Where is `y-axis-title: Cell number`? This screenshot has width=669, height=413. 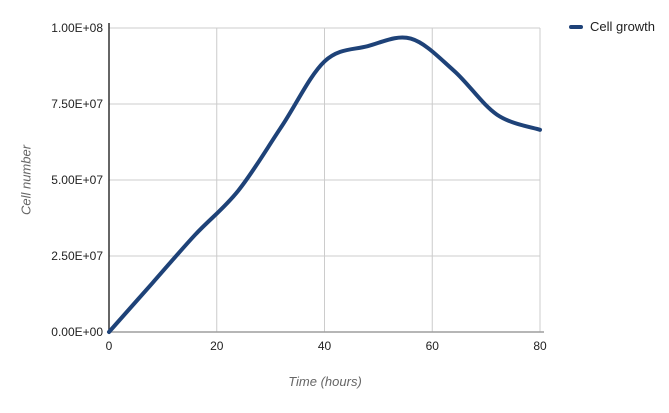 y-axis-title: Cell number is located at coordinates (26, 180).